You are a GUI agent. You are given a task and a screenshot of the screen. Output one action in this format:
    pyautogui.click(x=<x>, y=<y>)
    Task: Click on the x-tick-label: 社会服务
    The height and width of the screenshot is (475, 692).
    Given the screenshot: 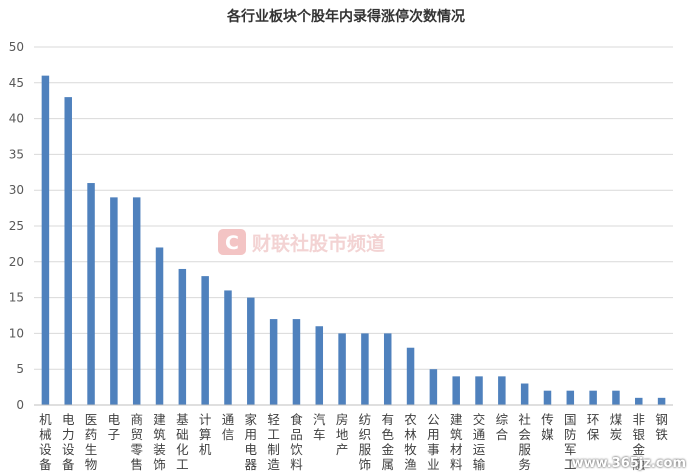 What is the action you would take?
    pyautogui.click(x=524, y=442)
    